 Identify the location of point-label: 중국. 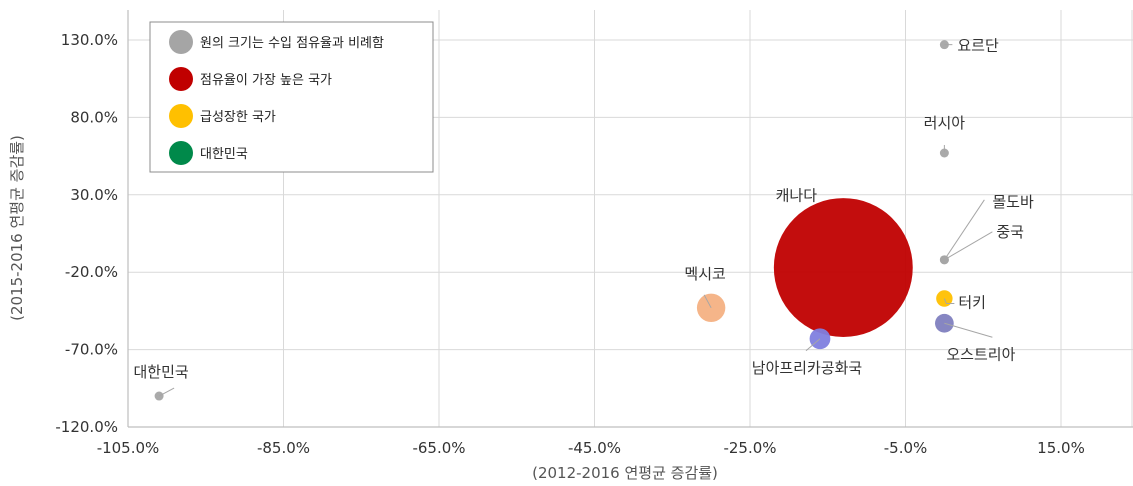
(1010, 232).